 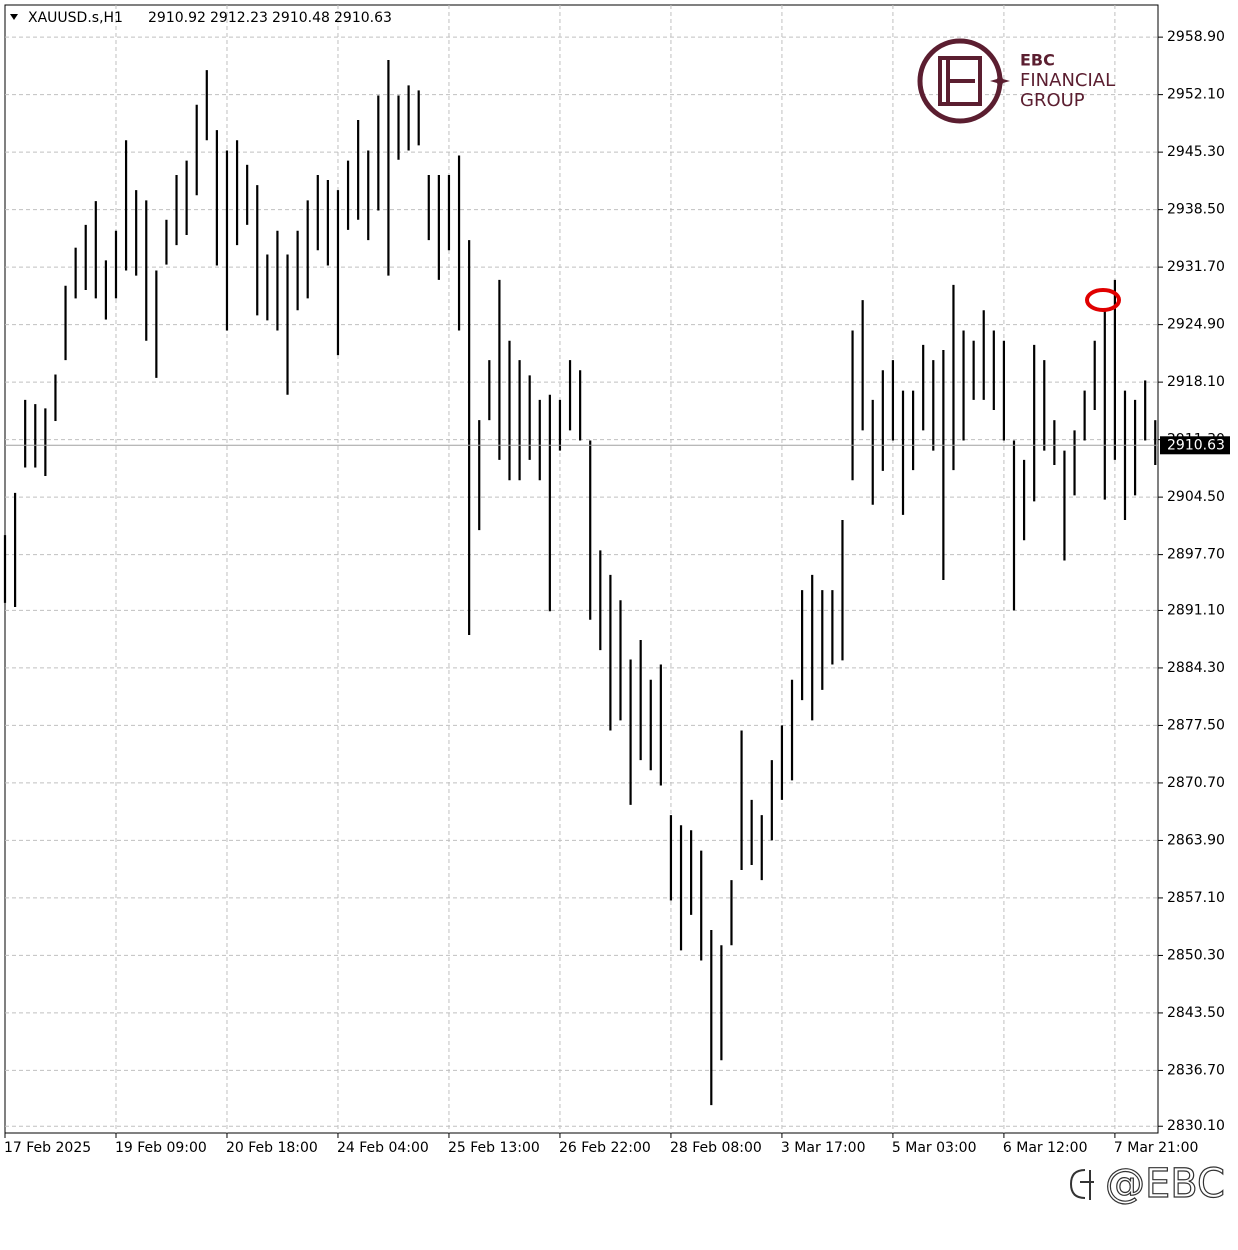 What do you see at coordinates (1196, 783) in the screenshot?
I see `y-tick-label: 2870.70` at bounding box center [1196, 783].